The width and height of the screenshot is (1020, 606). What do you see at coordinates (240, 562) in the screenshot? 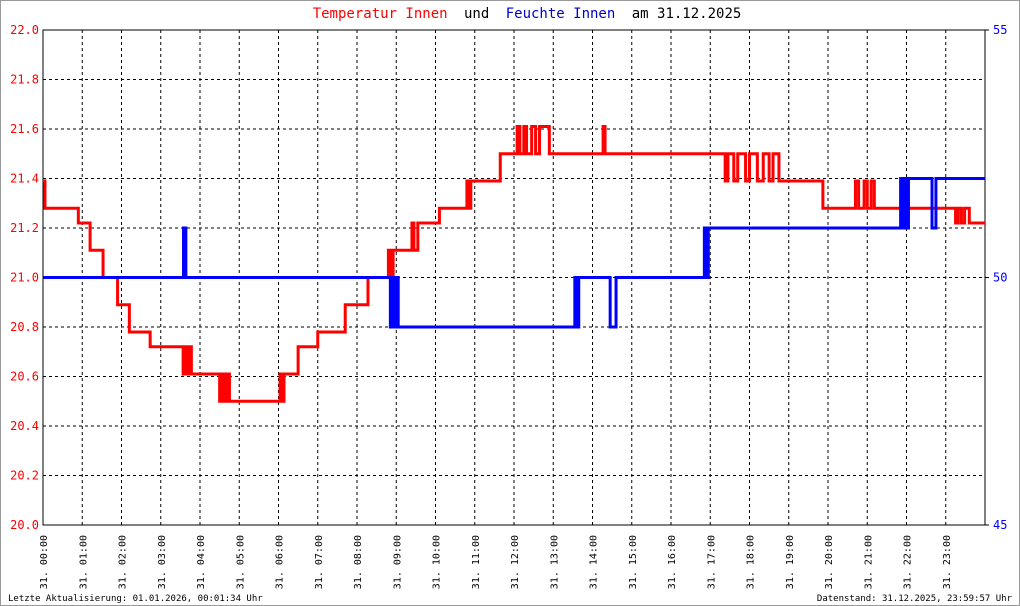
I see `x-tick-label: 31. 05:00` at bounding box center [240, 562].